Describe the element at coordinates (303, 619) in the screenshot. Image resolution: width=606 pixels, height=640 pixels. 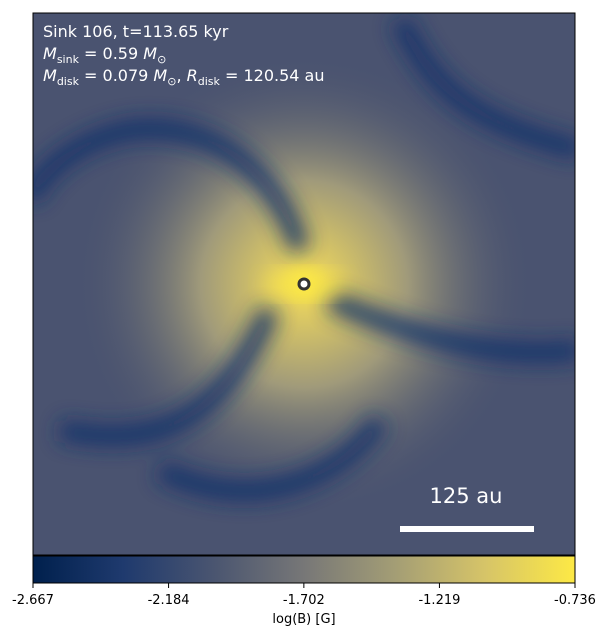
I see `colorbar-label: log(B) [G]` at that location.